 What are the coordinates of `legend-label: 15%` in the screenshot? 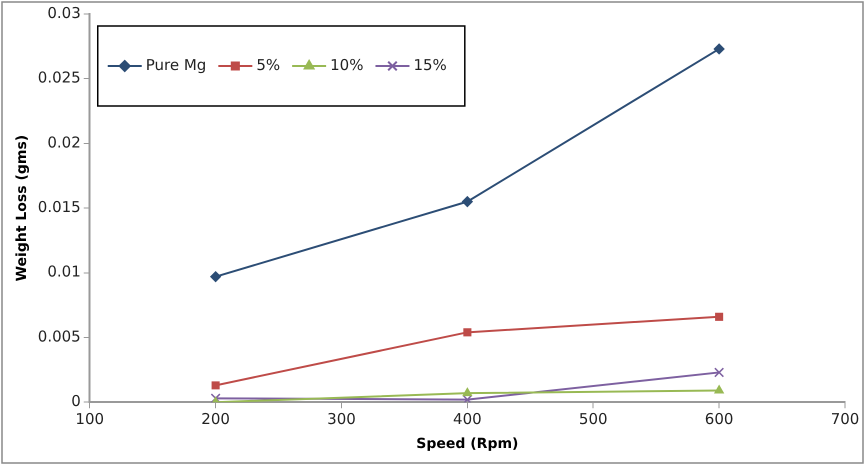 It's located at (430, 65).